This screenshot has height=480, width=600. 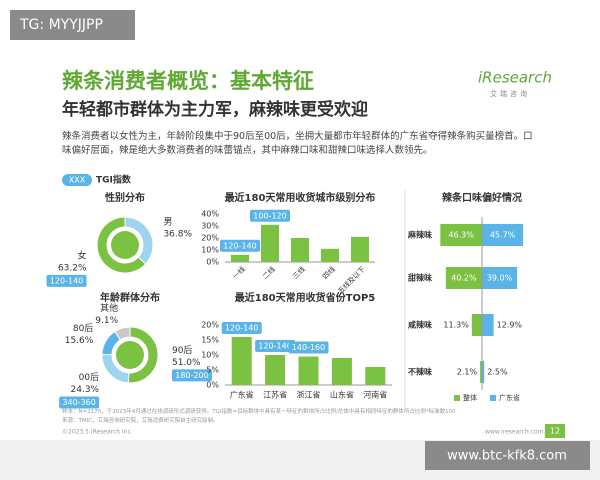 I want to click on source: 来源：TMIC，艾瑞咨询研究院，艾瑞消费研究院自主研究绘制。, so click(x=140, y=421).